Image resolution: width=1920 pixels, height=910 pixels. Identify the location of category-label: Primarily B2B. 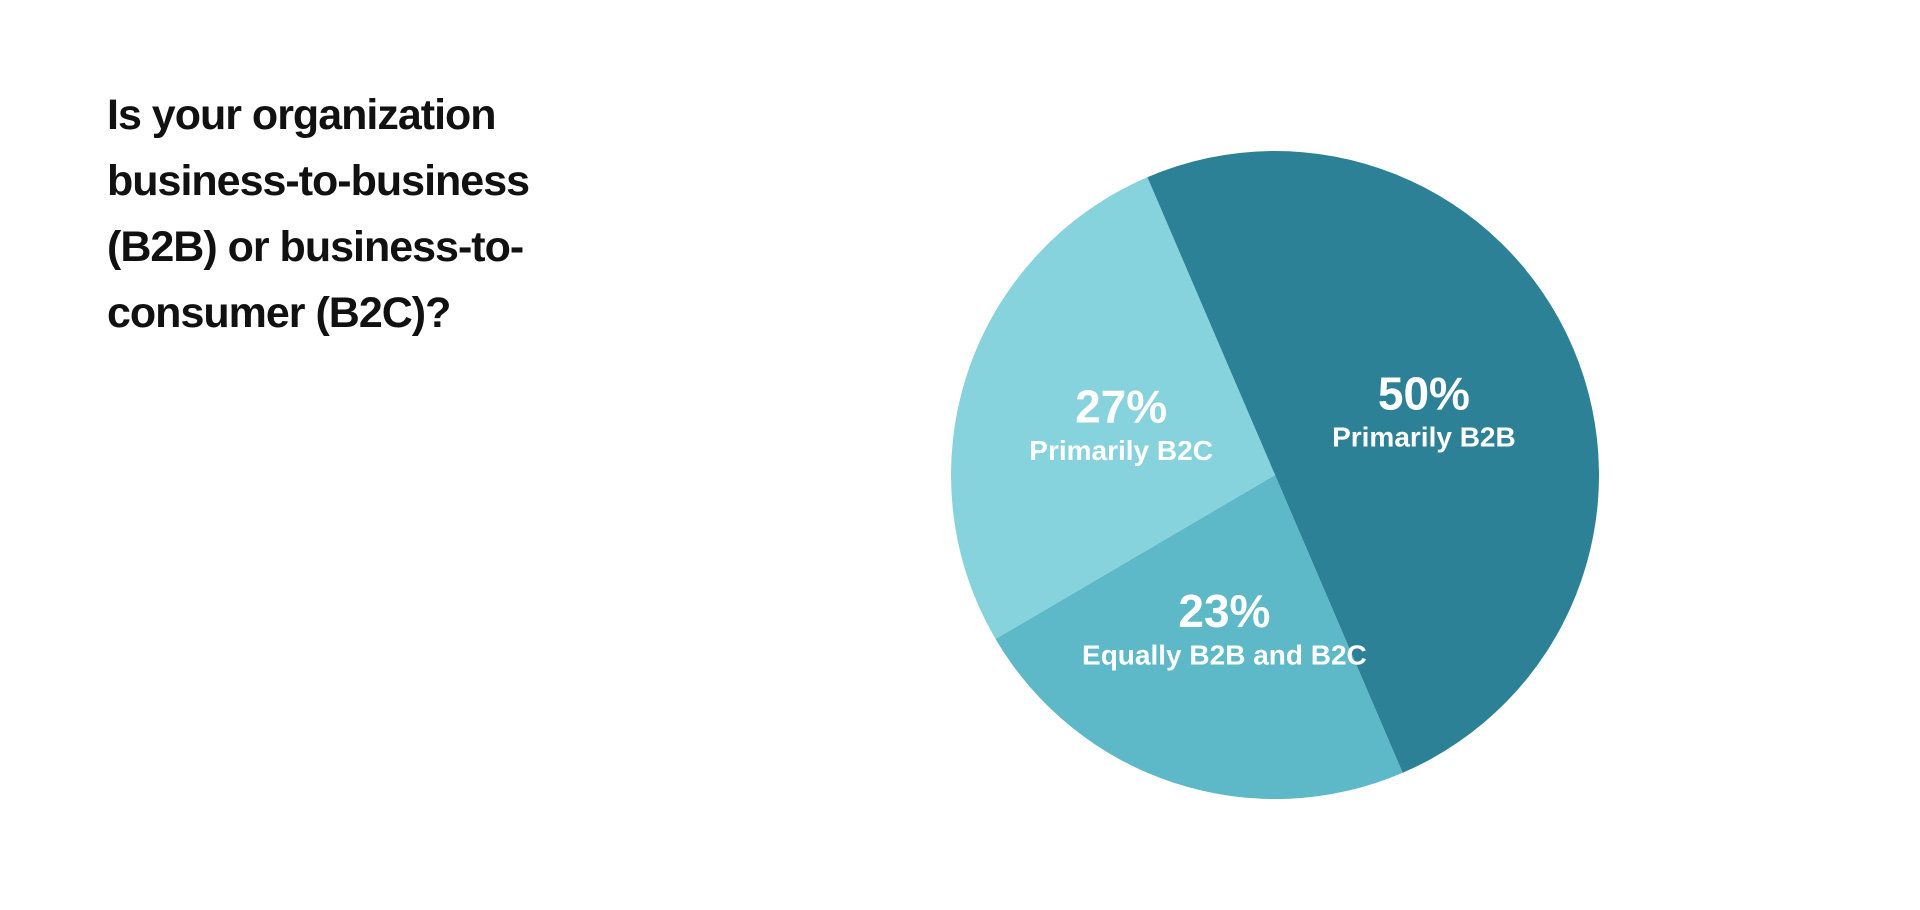
(1424, 437).